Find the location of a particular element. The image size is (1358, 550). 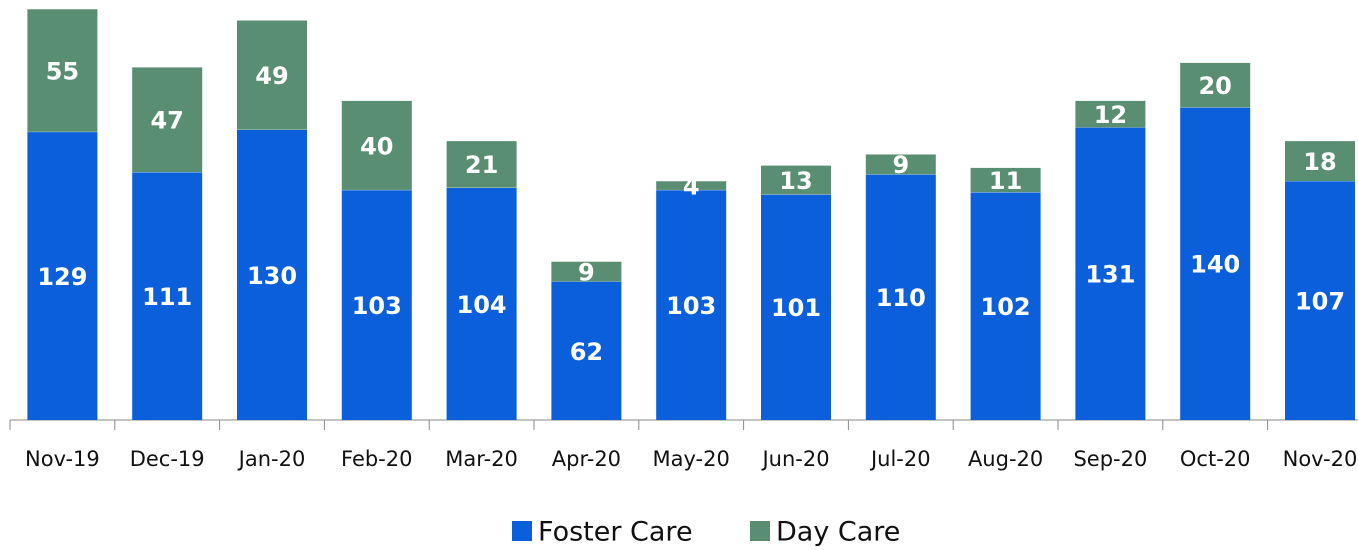

data-label: 18 is located at coordinates (1319, 162).